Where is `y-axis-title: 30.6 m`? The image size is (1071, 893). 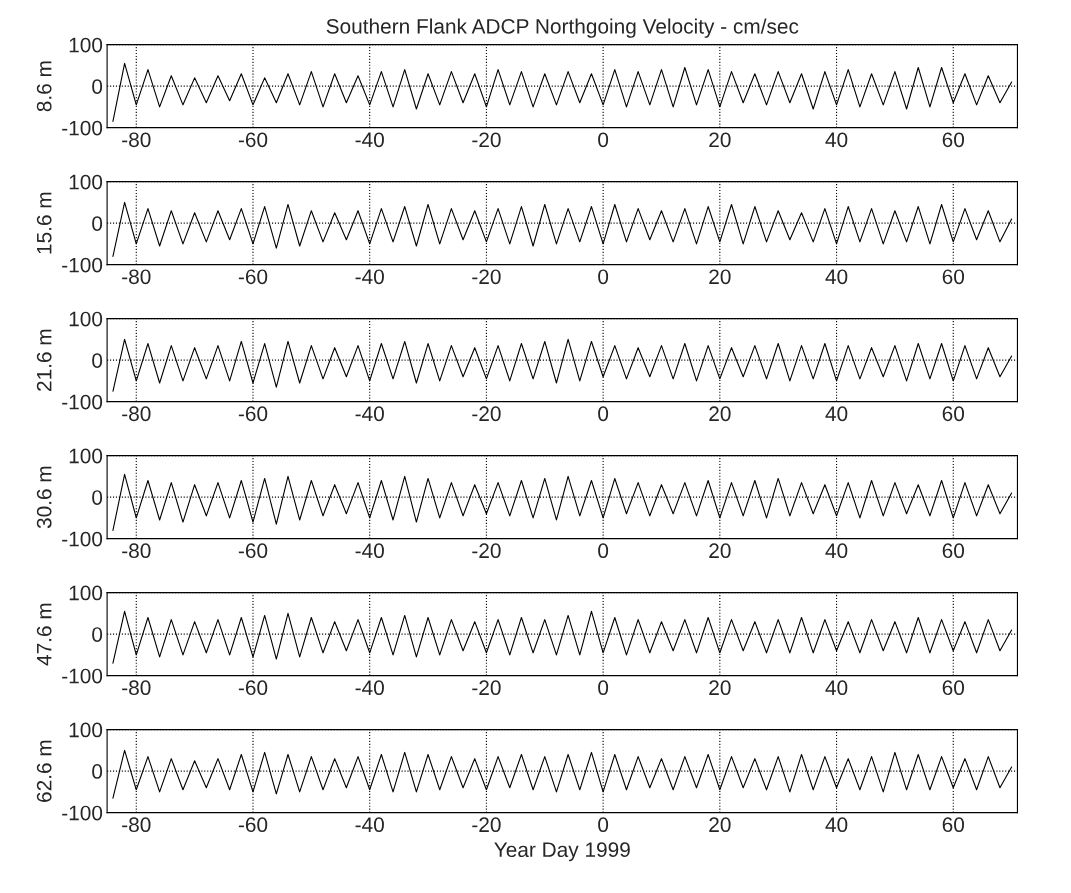
y-axis-title: 30.6 m is located at coordinates (44, 497).